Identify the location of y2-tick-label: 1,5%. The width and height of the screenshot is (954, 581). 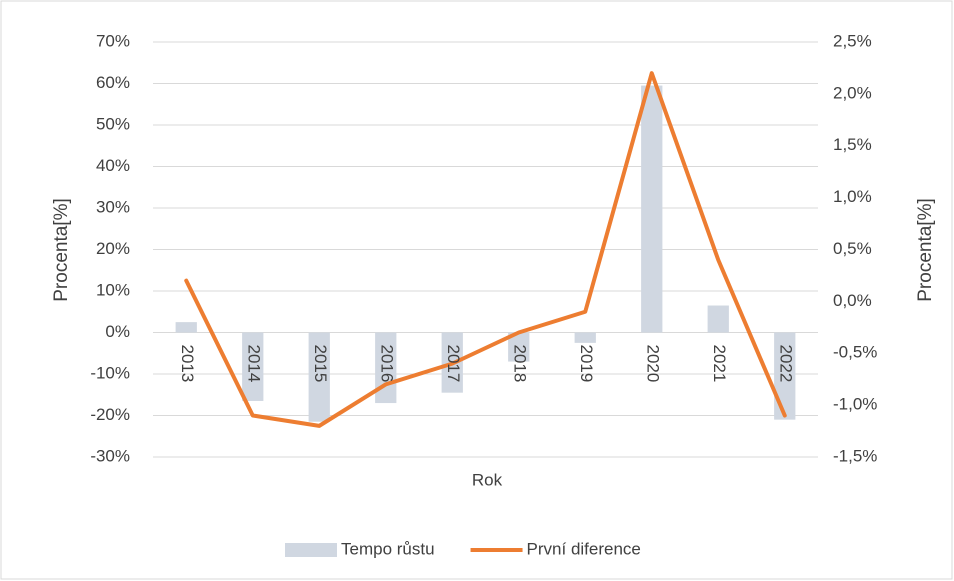
(852, 144).